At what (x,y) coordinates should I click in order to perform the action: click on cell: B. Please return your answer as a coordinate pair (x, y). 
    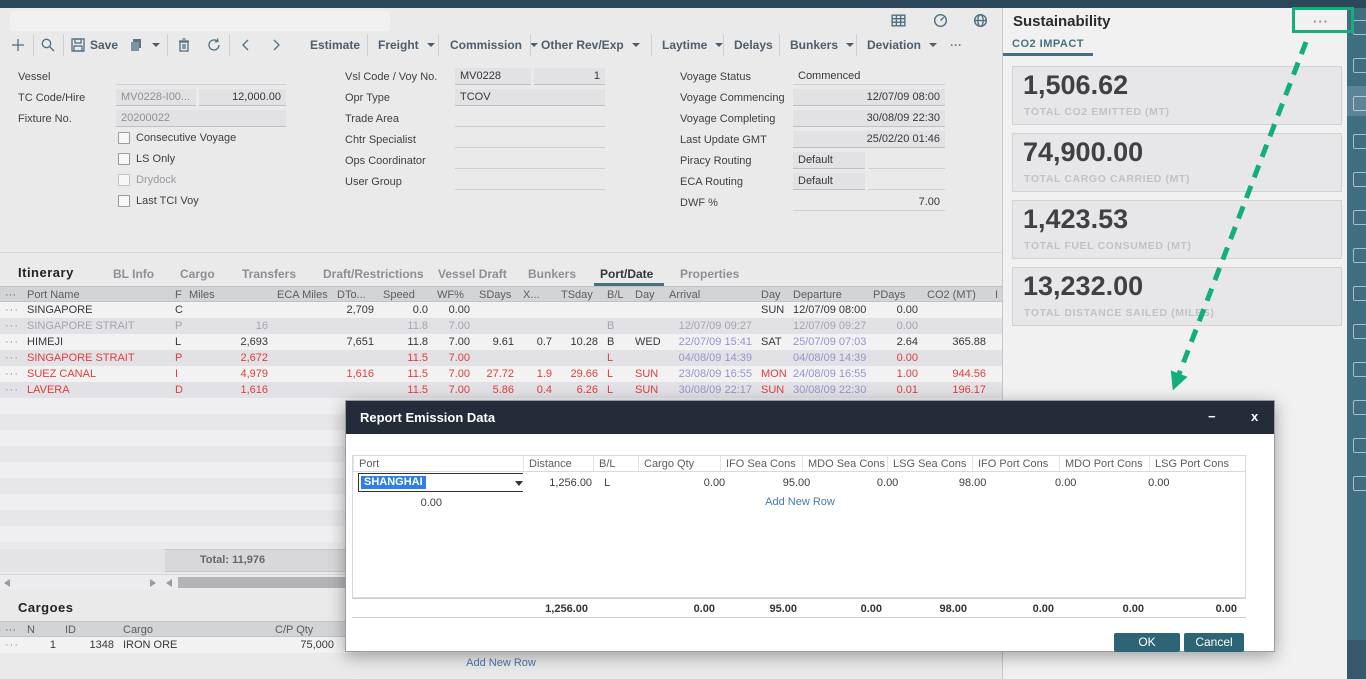
    Looking at the image, I should click on (611, 326).